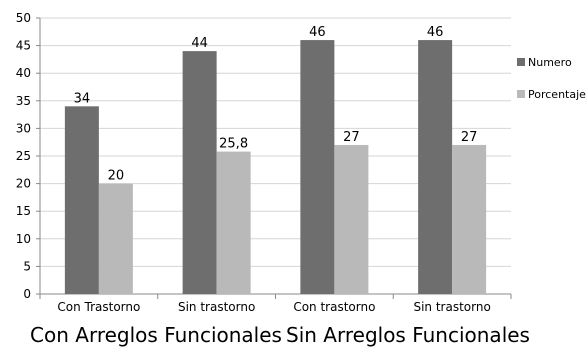 This screenshot has height=349, width=588. I want to click on legend-swatch-porcentaje, so click(521, 94).